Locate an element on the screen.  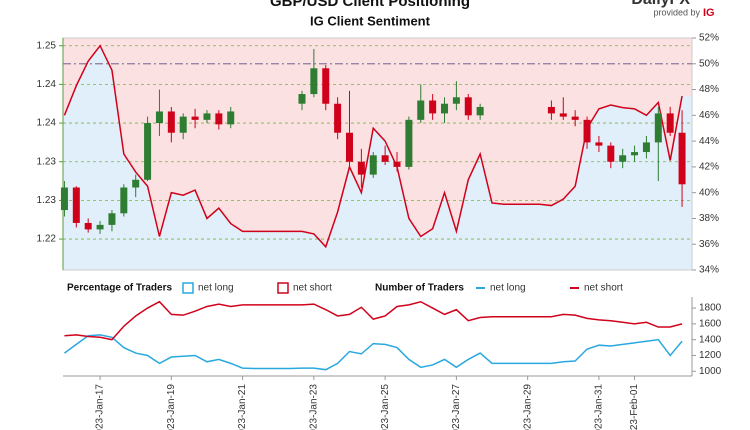
y2-tick-label: 50% is located at coordinates (709, 63).